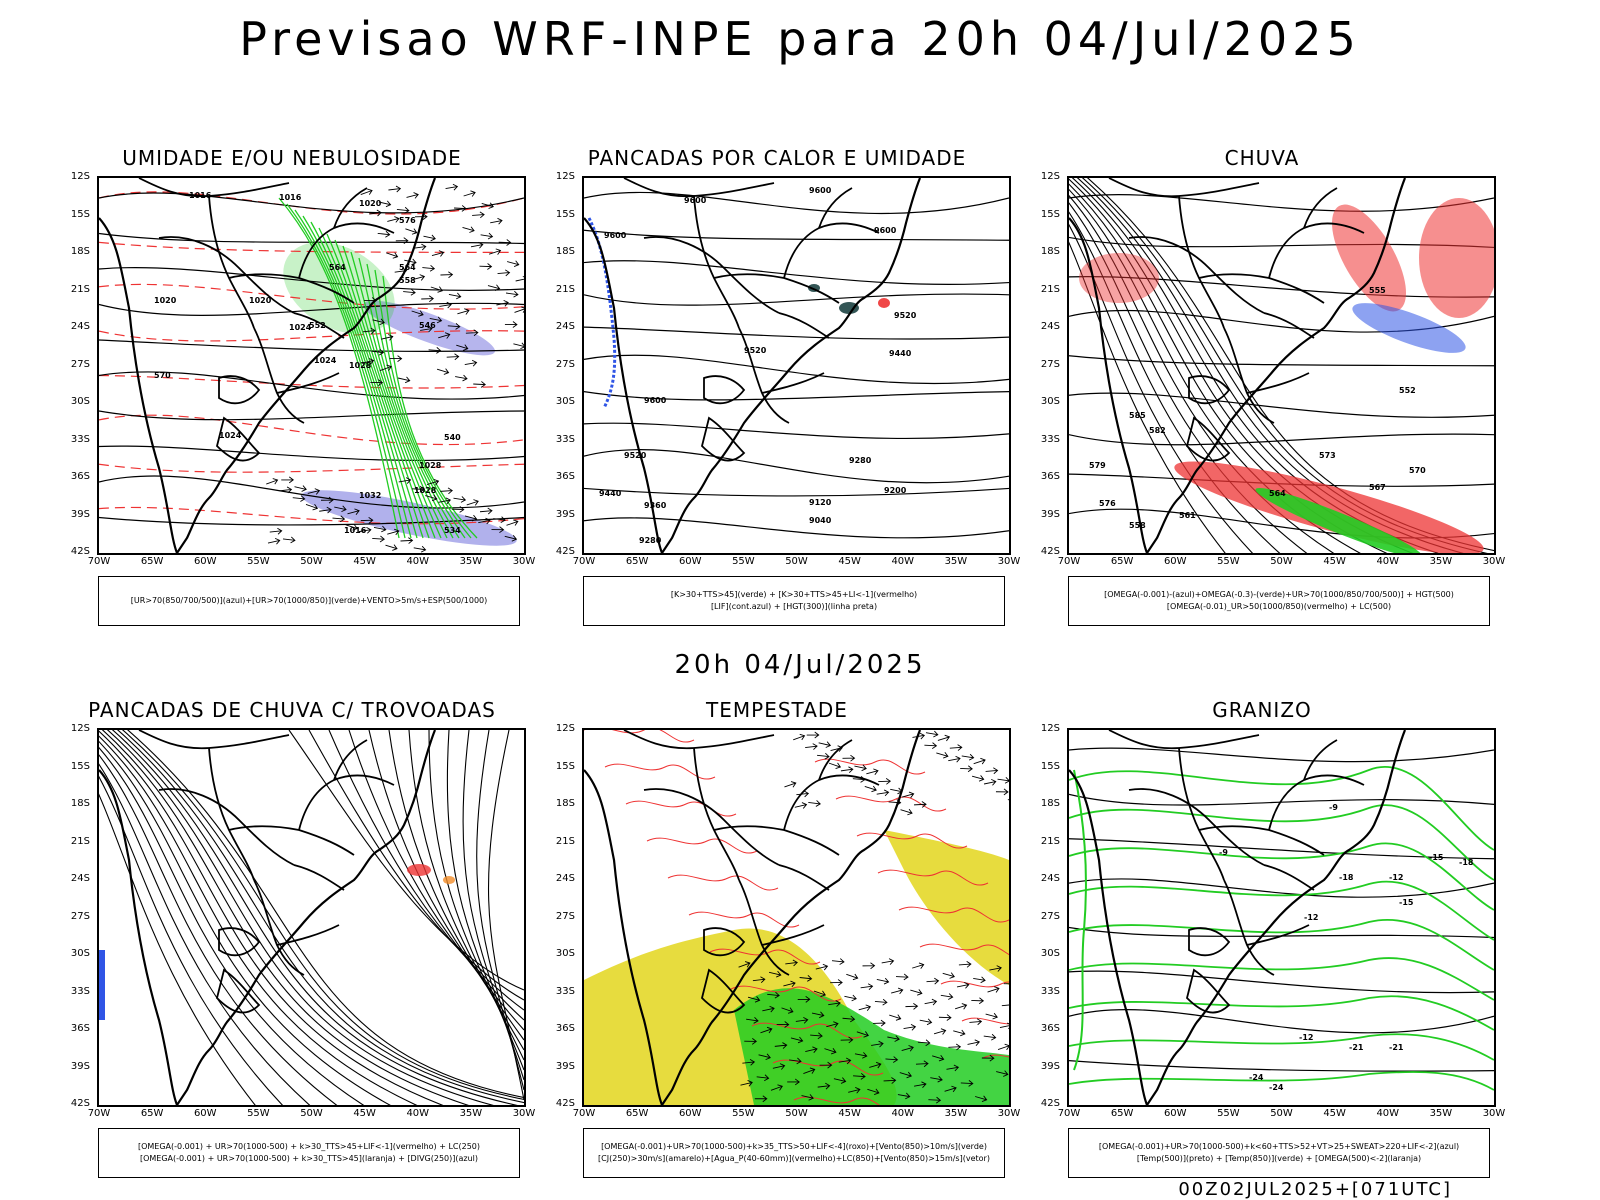 This screenshot has height=1200, width=1600. Describe the element at coordinates (406, 915) in the screenshot. I see `streamlines-east` at that location.